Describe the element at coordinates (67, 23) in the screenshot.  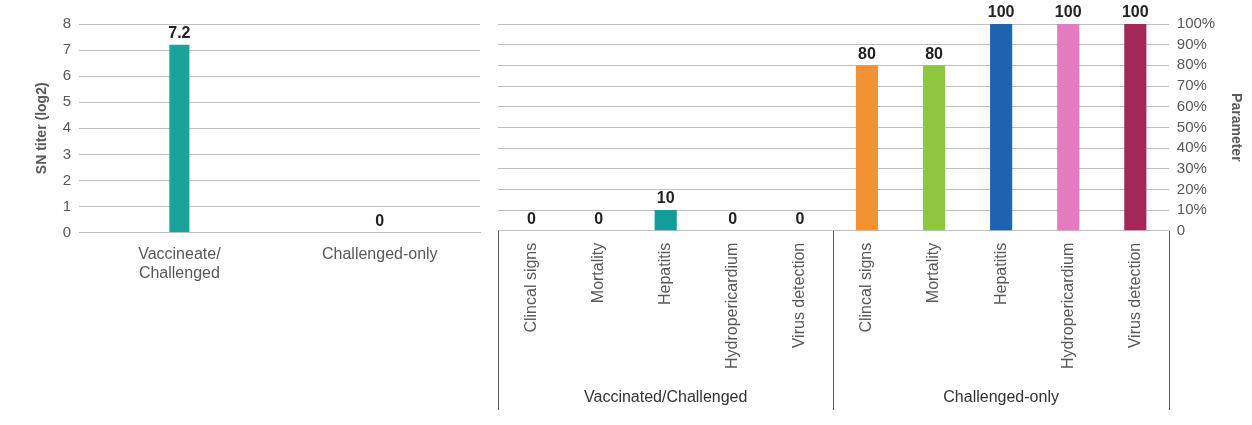
I see `y-tick-label: 8` at that location.